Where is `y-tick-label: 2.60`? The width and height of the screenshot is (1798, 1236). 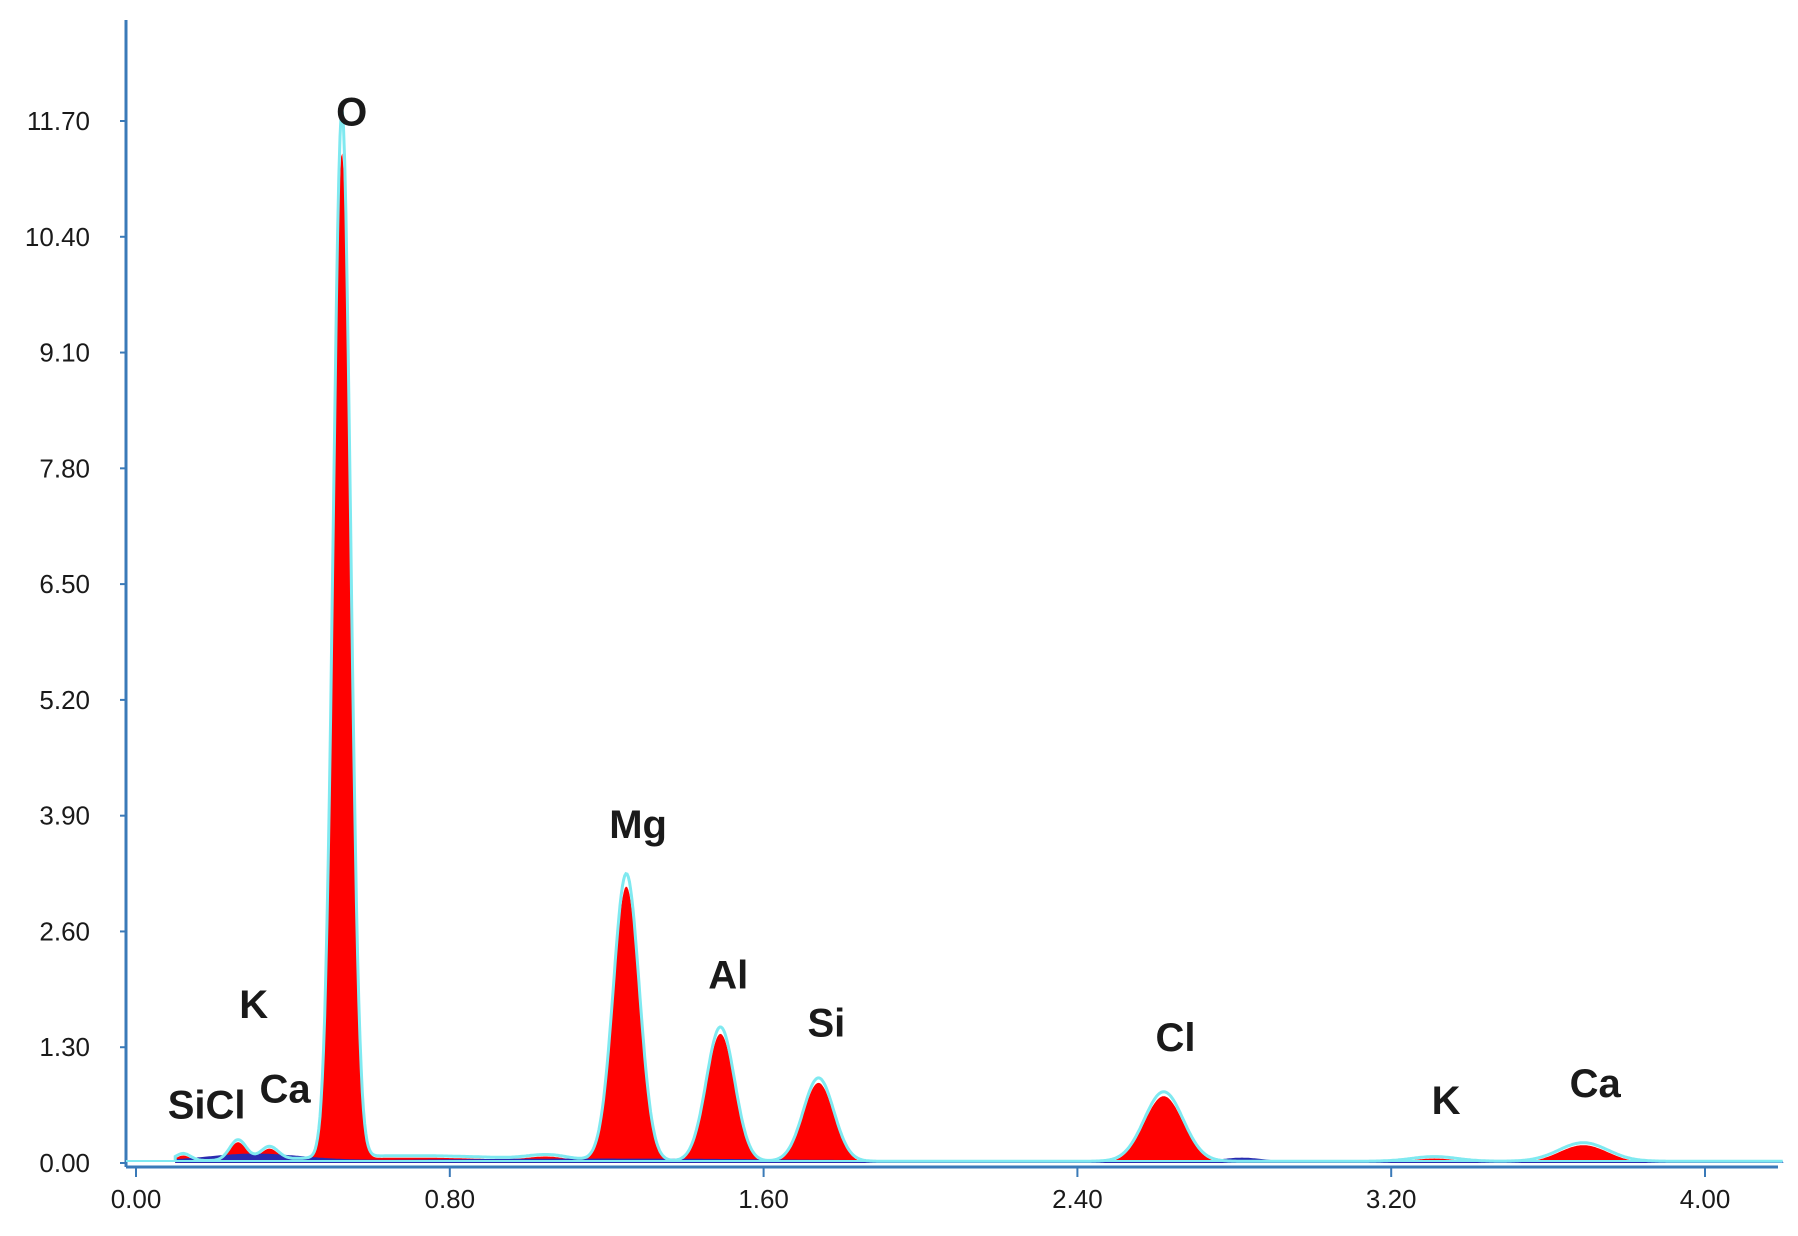 y-tick-label: 2.60 is located at coordinates (64, 931).